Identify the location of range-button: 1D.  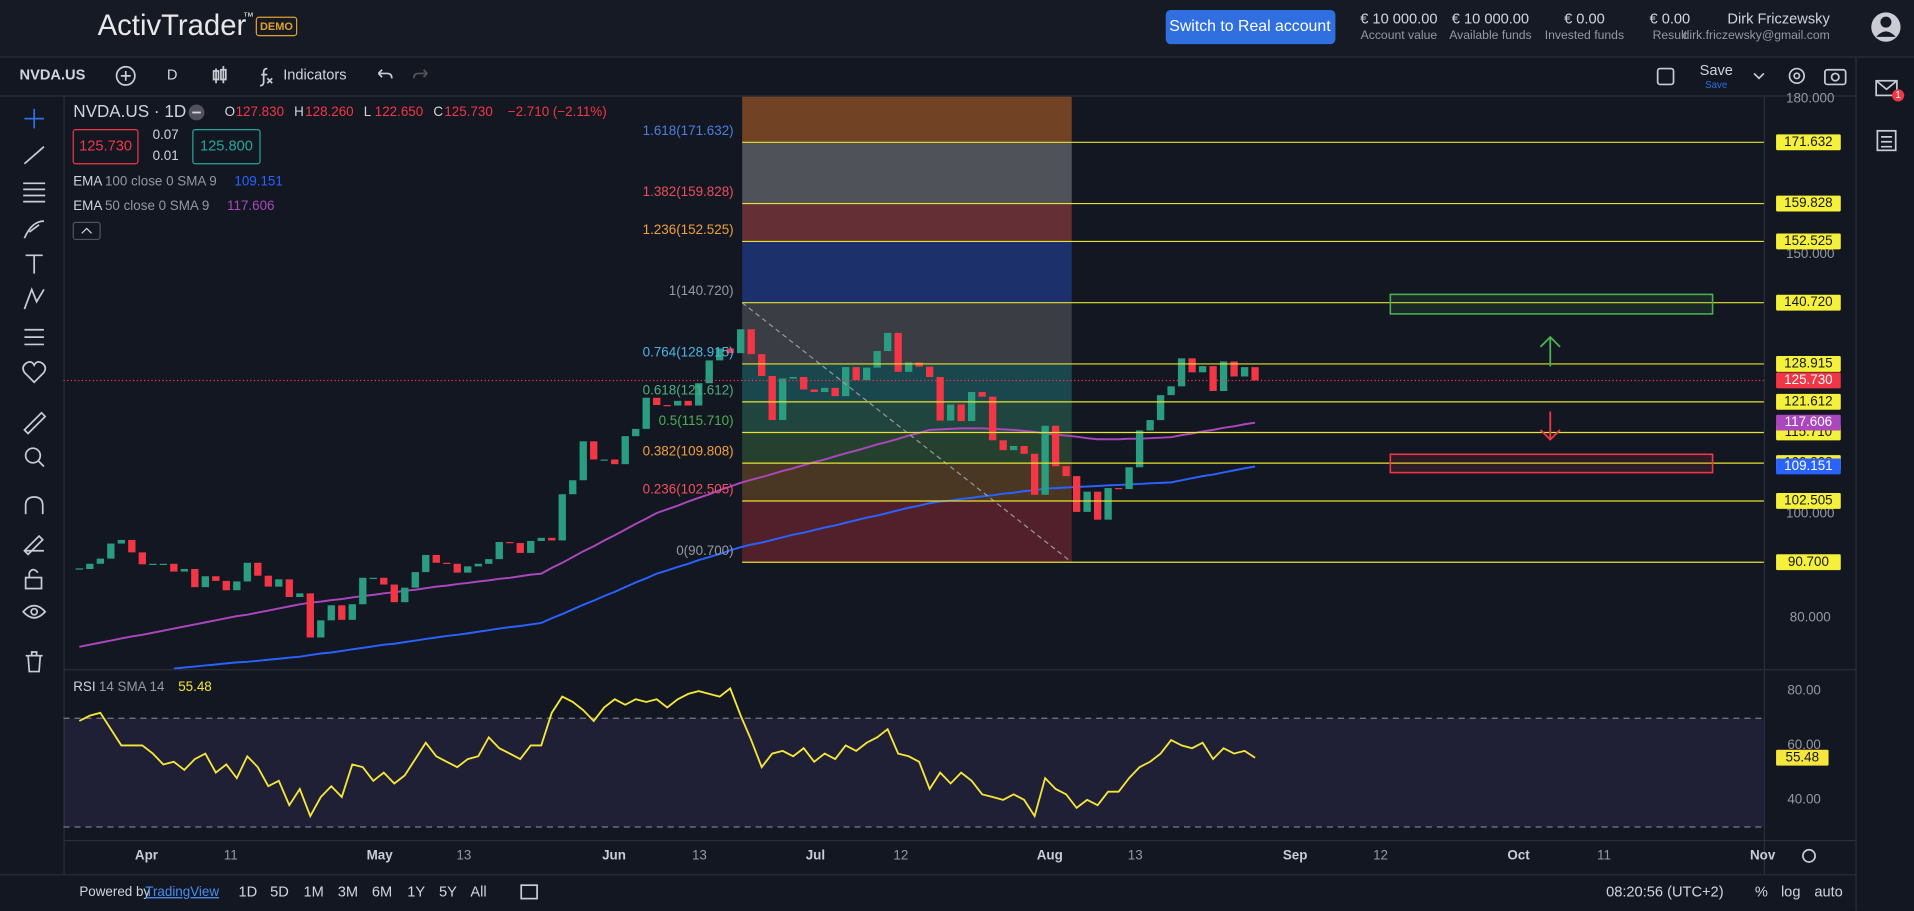
(247, 892).